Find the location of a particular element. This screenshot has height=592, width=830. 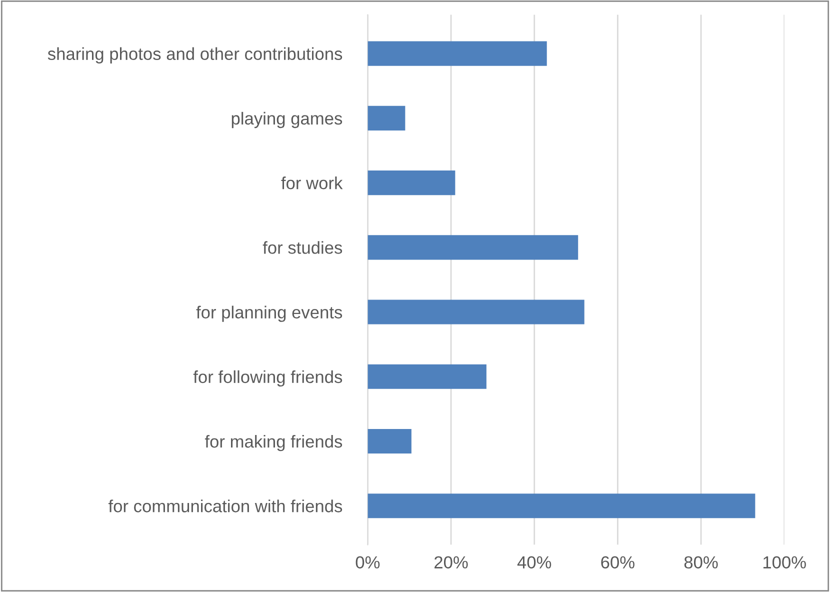

x-tick-label: 0% is located at coordinates (368, 562).